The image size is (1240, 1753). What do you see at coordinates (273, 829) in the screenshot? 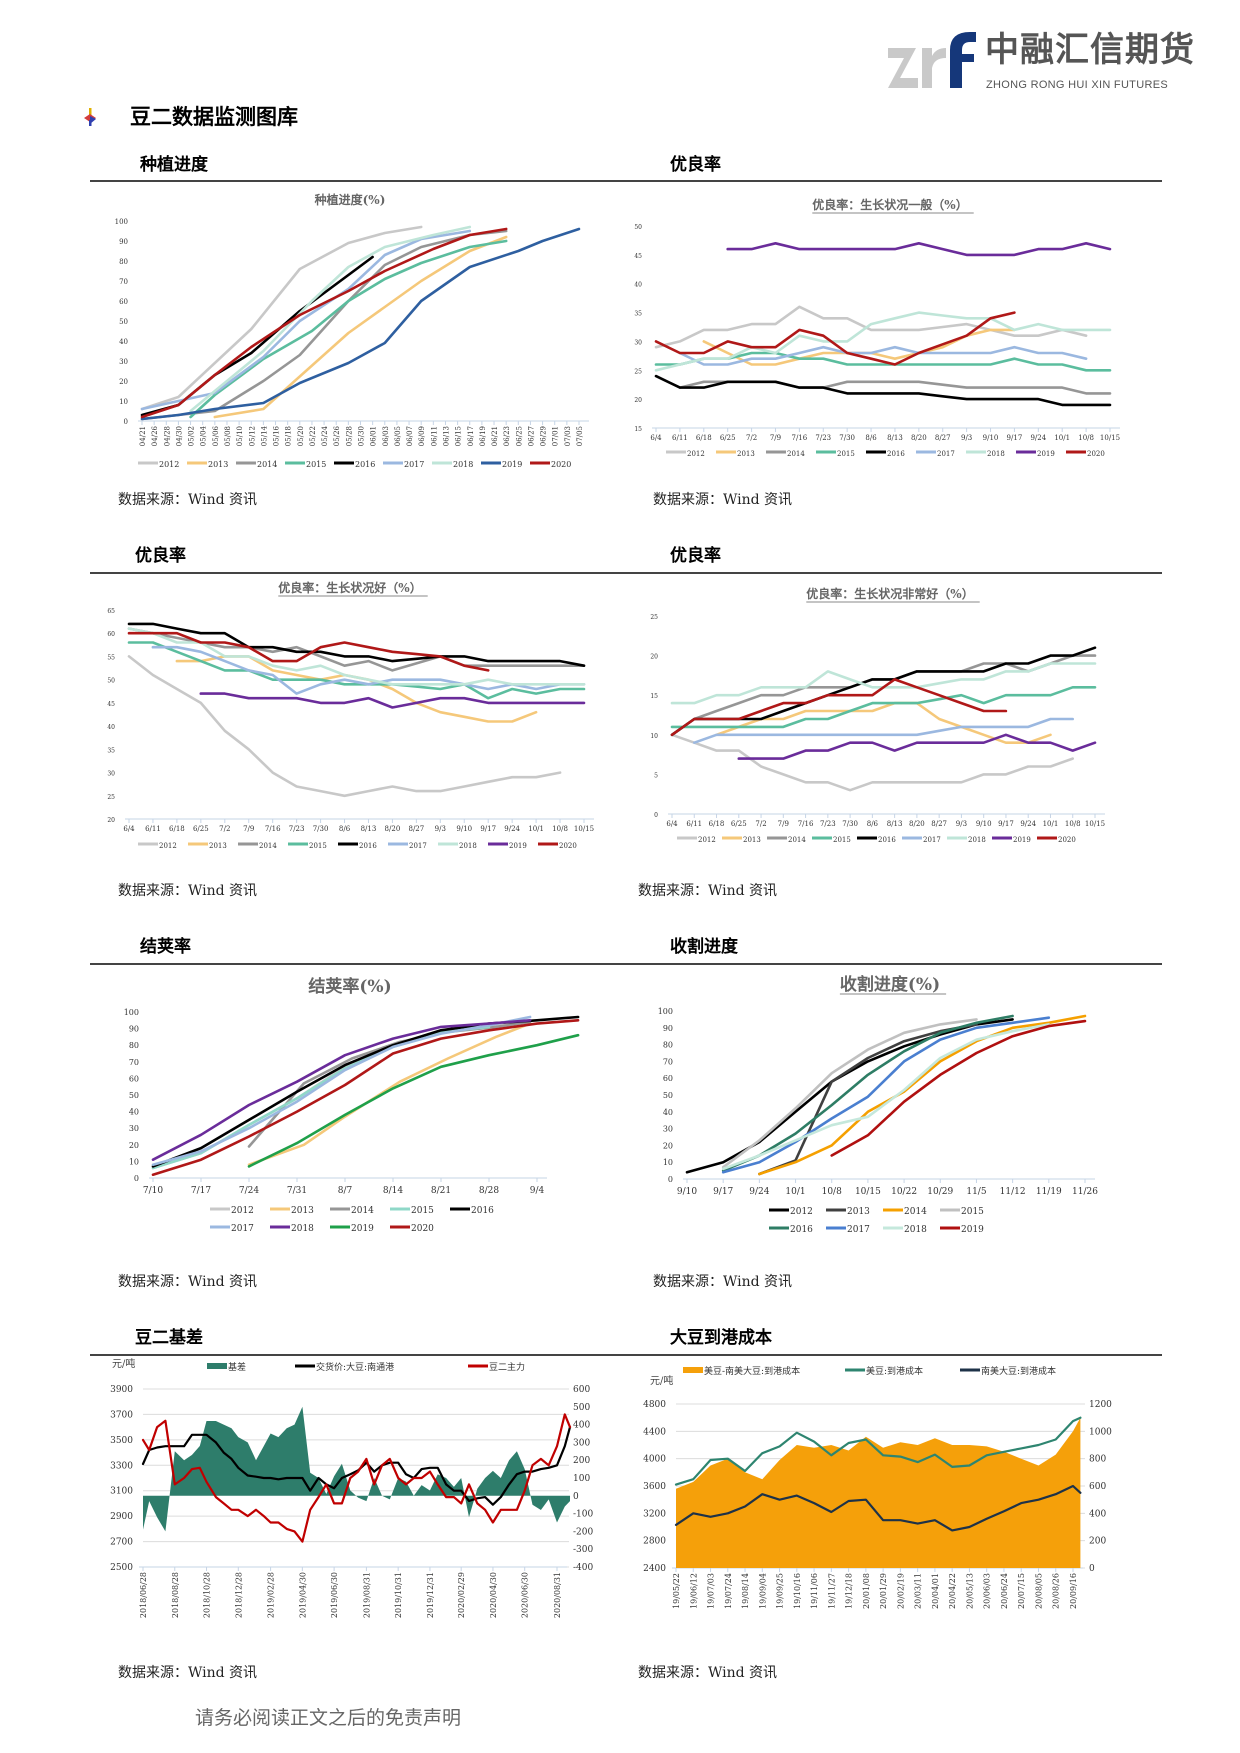
I see `x-tick-label: 7/16` at bounding box center [273, 829].